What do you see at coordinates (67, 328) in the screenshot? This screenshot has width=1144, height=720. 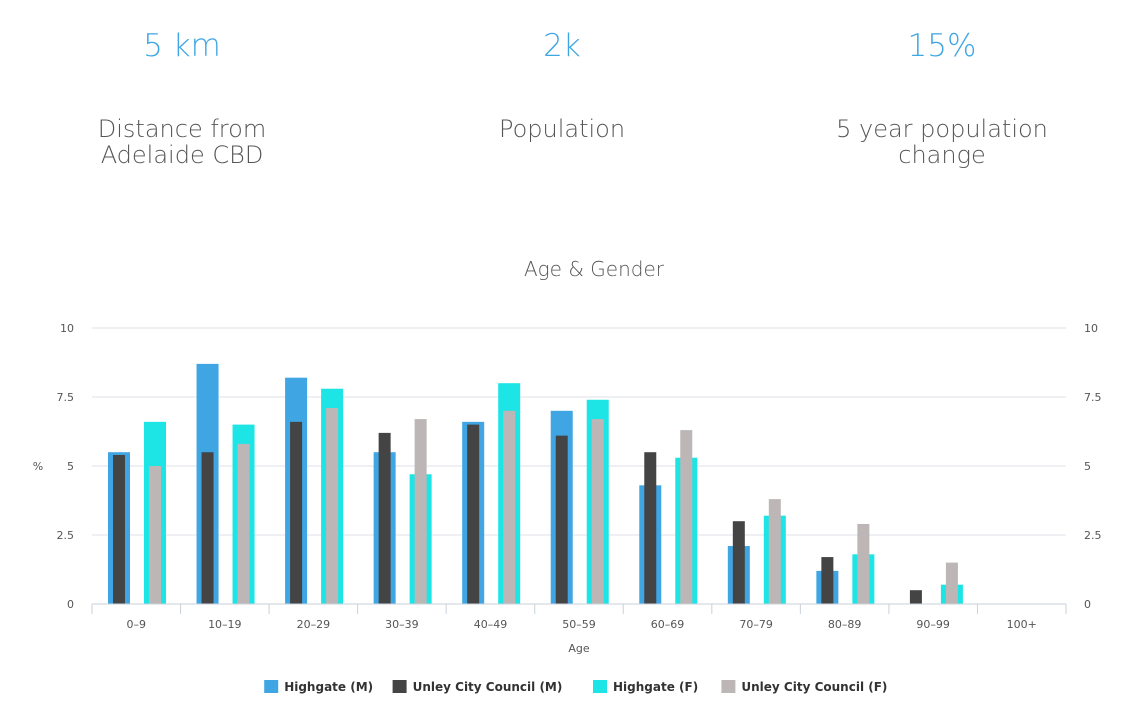 I see `y-tick-label-left: 10` at bounding box center [67, 328].